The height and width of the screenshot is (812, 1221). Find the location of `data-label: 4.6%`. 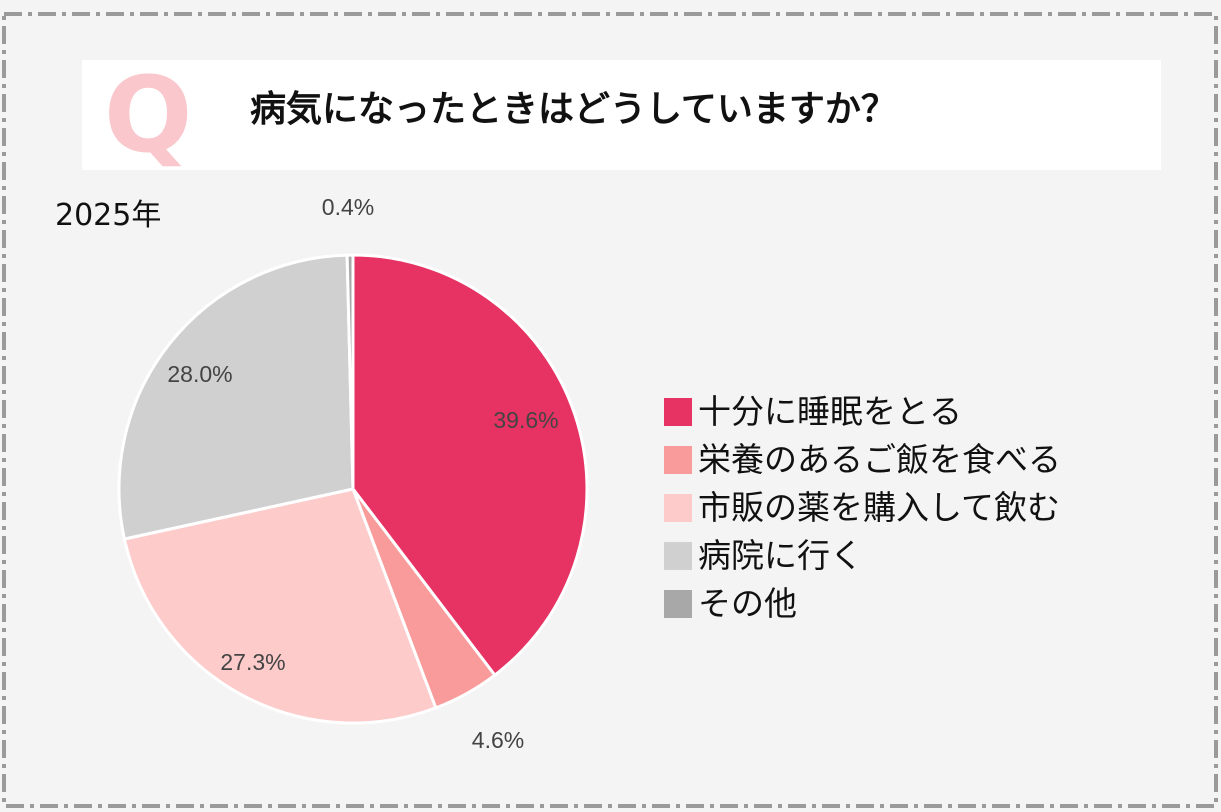

data-label: 4.6% is located at coordinates (498, 740).